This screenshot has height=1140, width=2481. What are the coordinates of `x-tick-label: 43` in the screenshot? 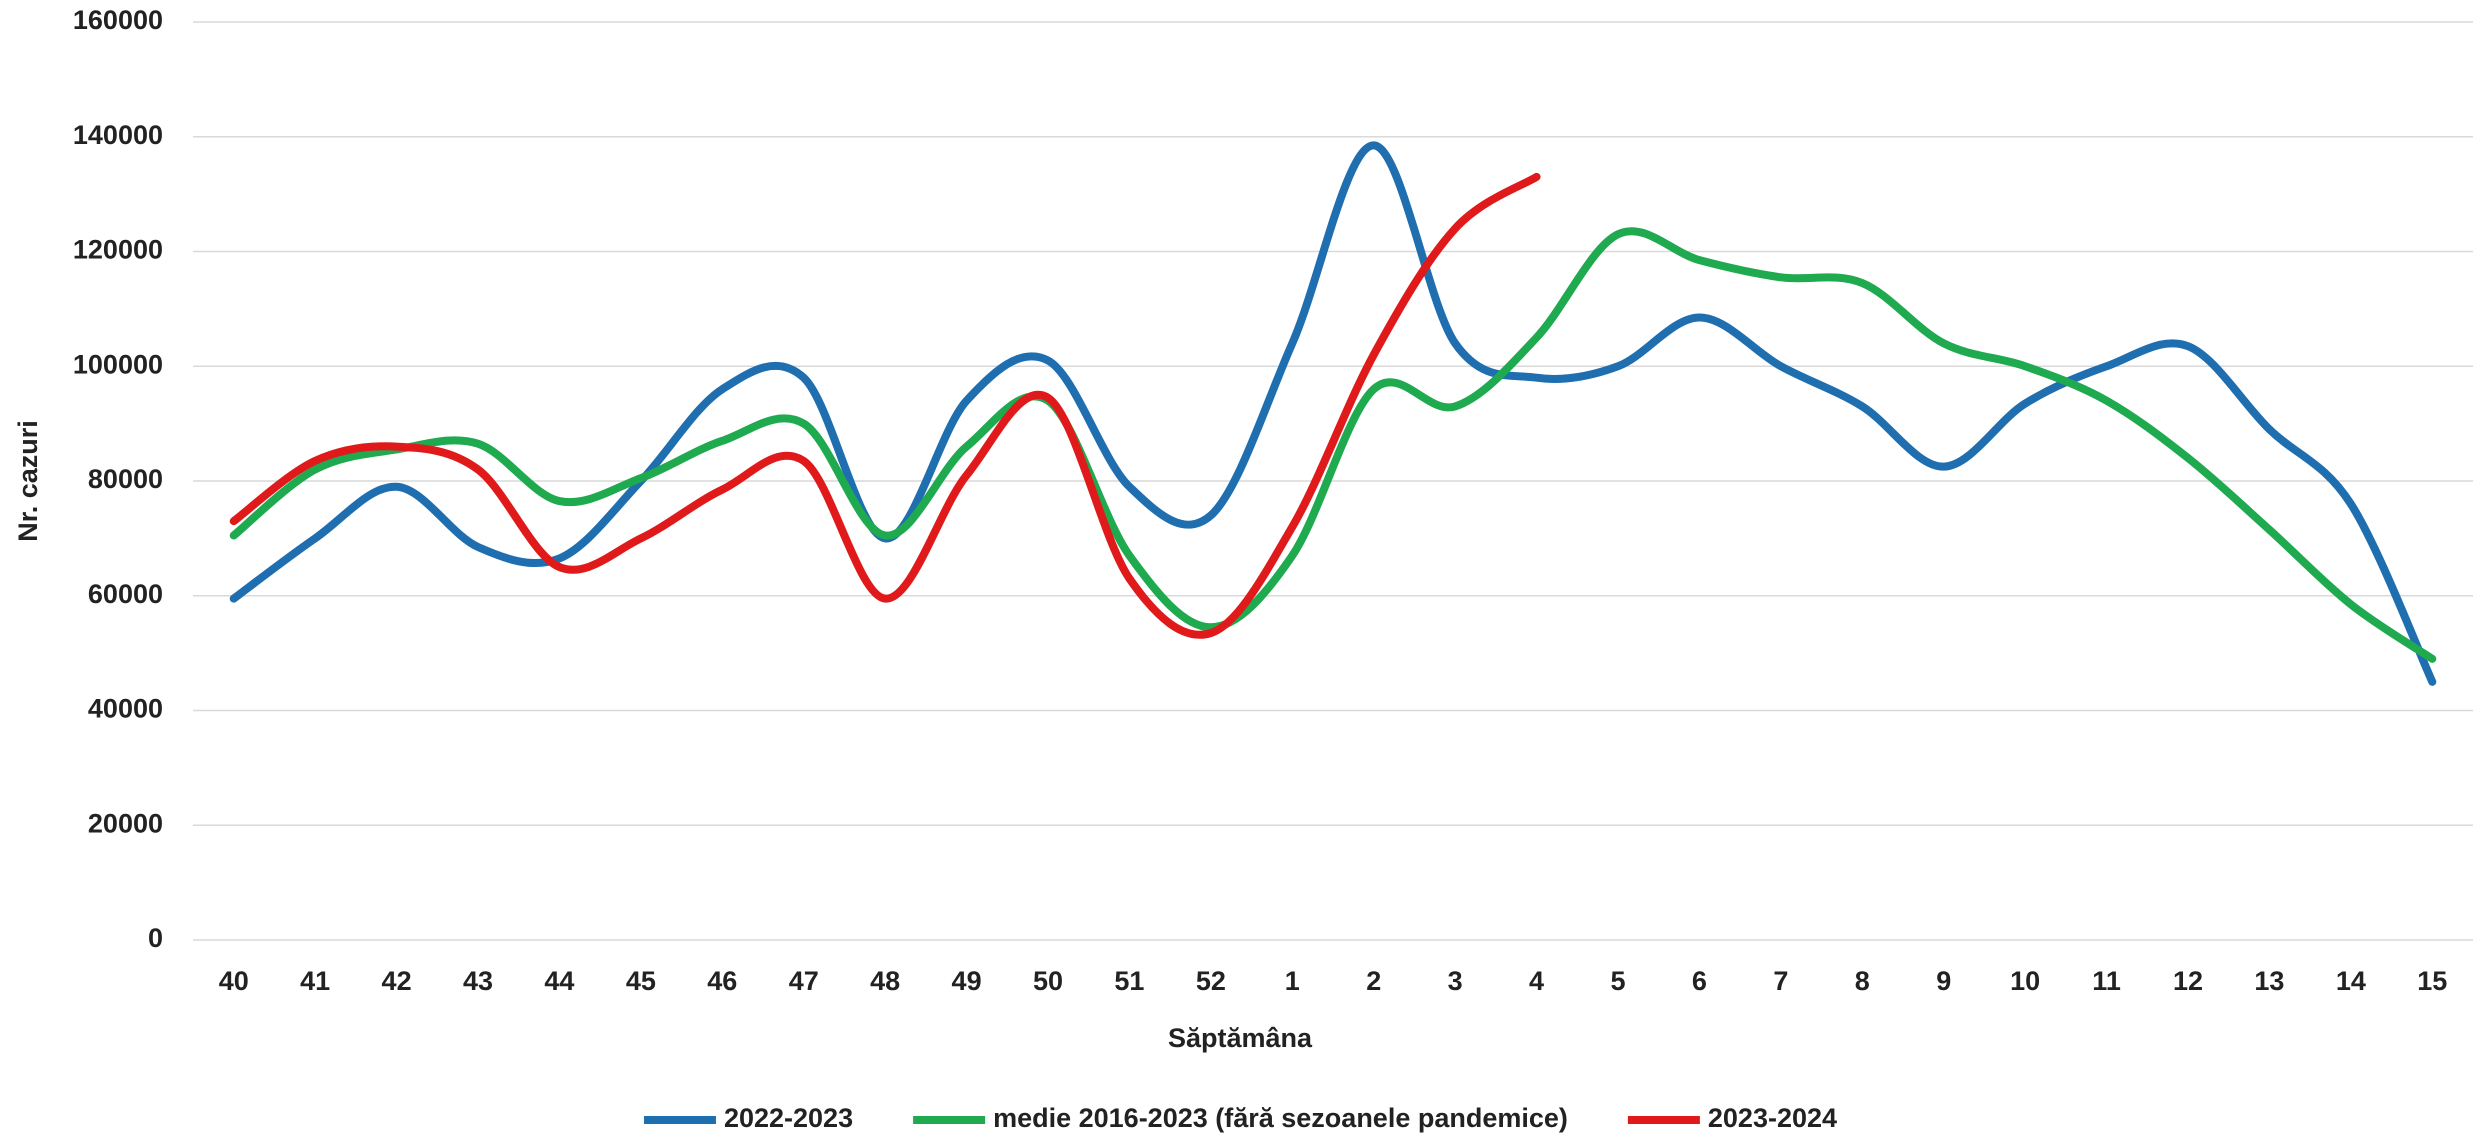 It's located at (478, 981).